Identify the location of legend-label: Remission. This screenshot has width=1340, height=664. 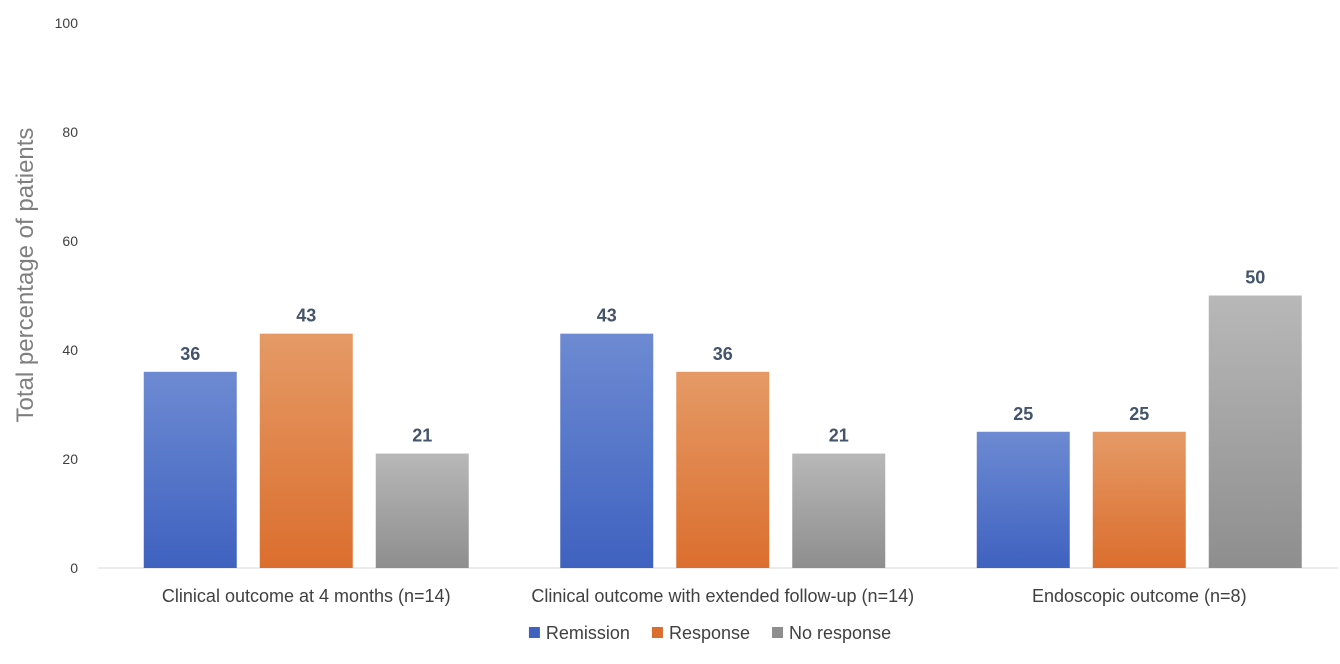
(588, 633).